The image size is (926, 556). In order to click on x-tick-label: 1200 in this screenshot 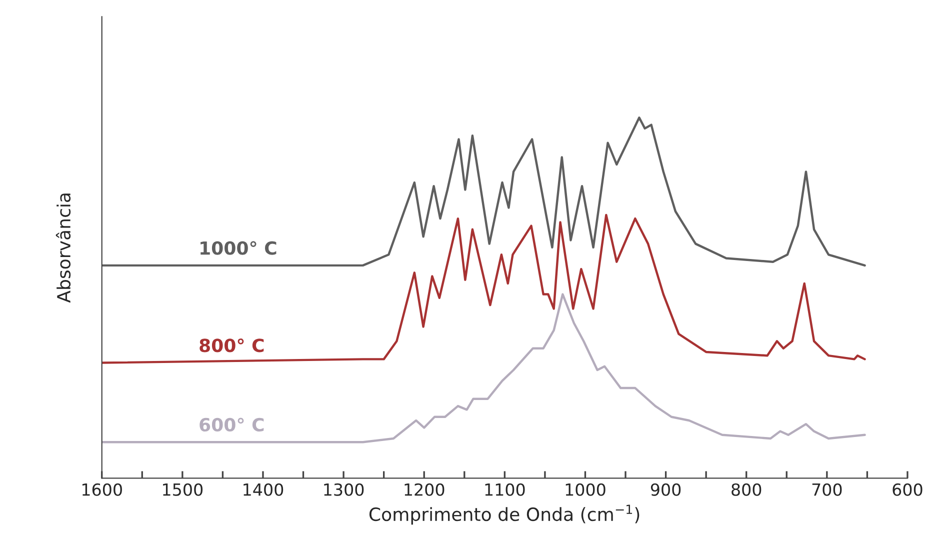, I will do `click(424, 489)`.